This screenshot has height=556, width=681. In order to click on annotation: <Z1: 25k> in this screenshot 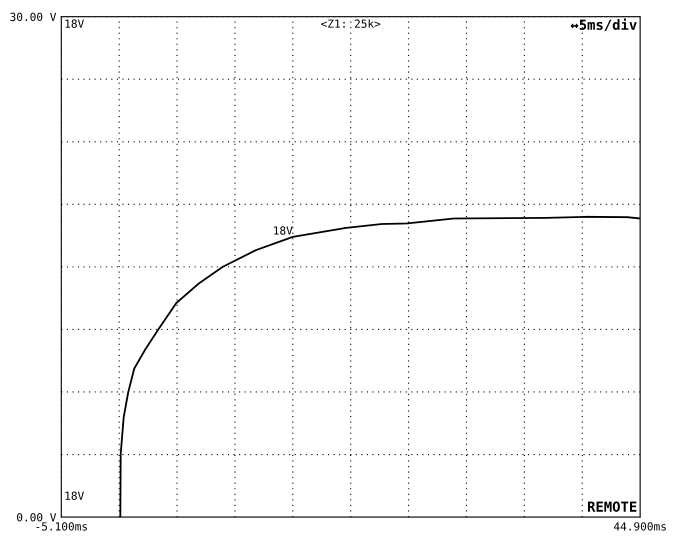, I will do `click(350, 23)`.